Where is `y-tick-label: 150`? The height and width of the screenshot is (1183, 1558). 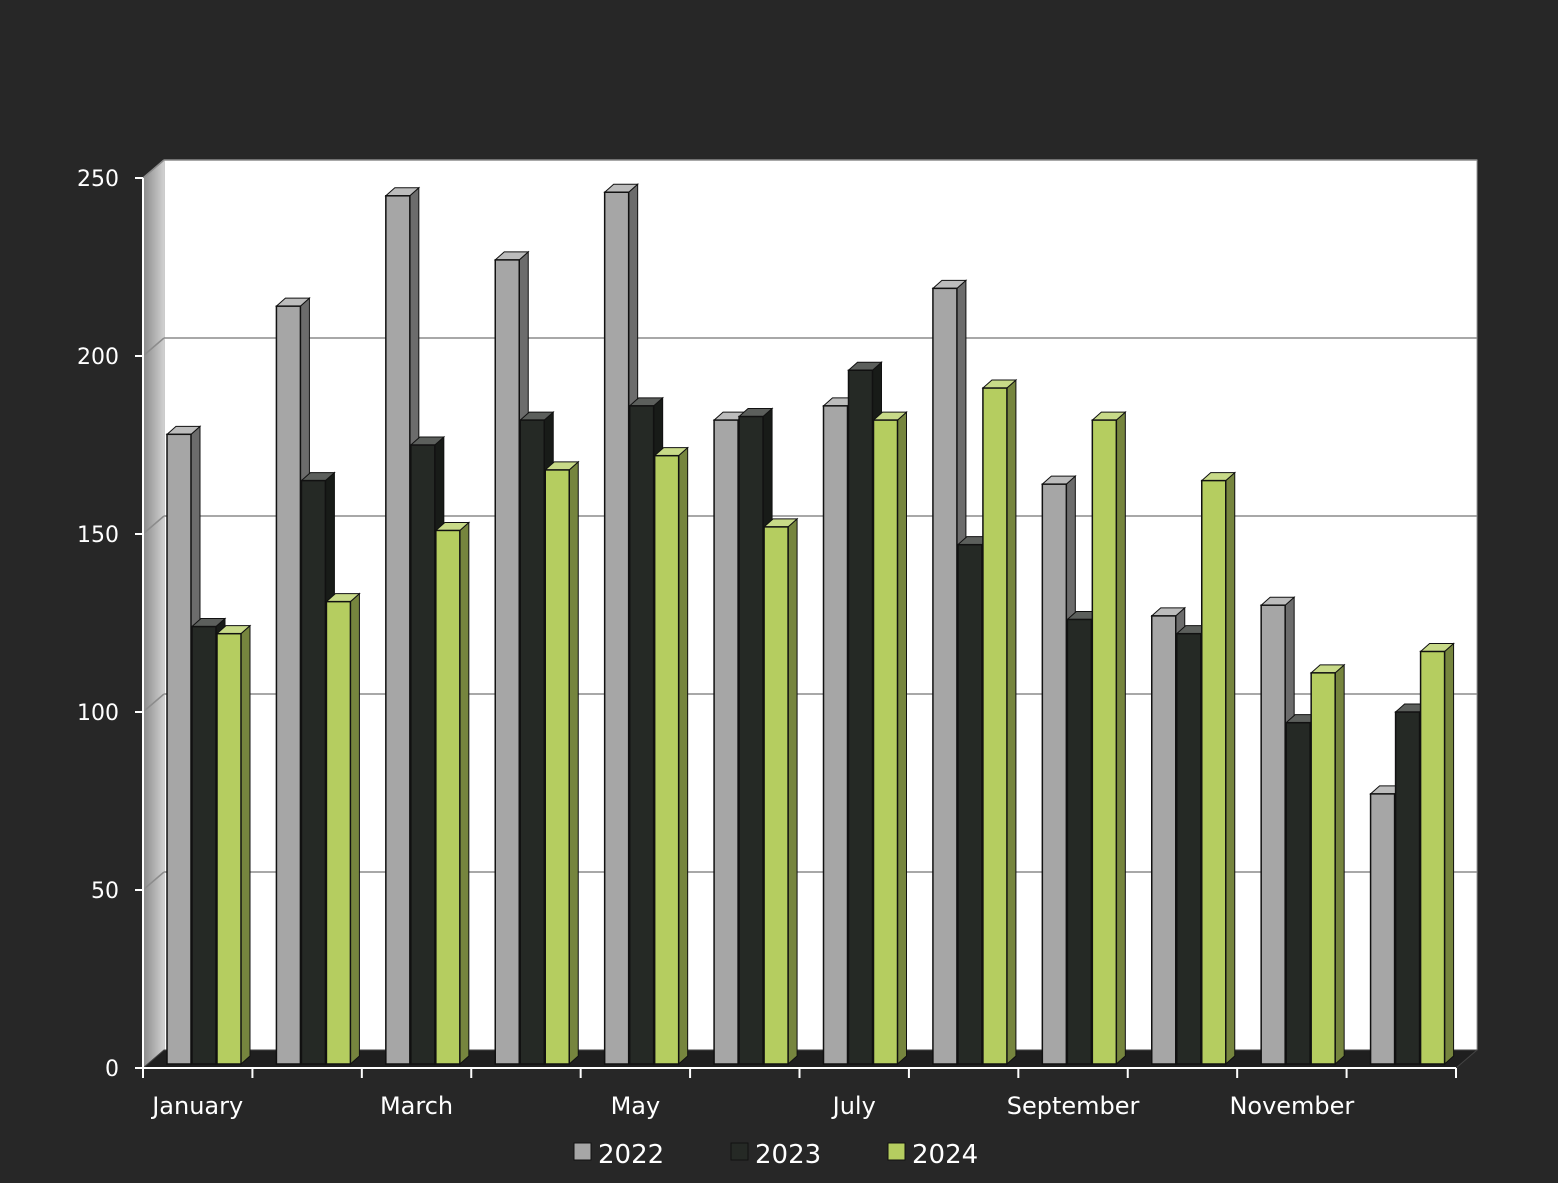
y-tick-label: 150 is located at coordinates (98, 535).